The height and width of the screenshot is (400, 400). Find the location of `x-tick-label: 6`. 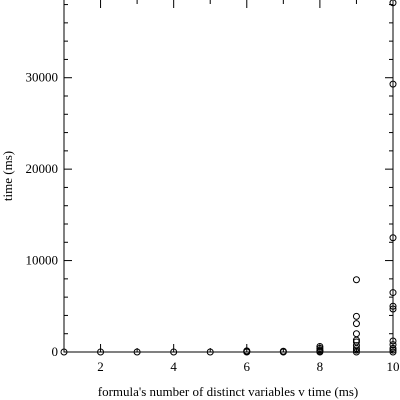

x-tick-label: 6 is located at coordinates (247, 366).